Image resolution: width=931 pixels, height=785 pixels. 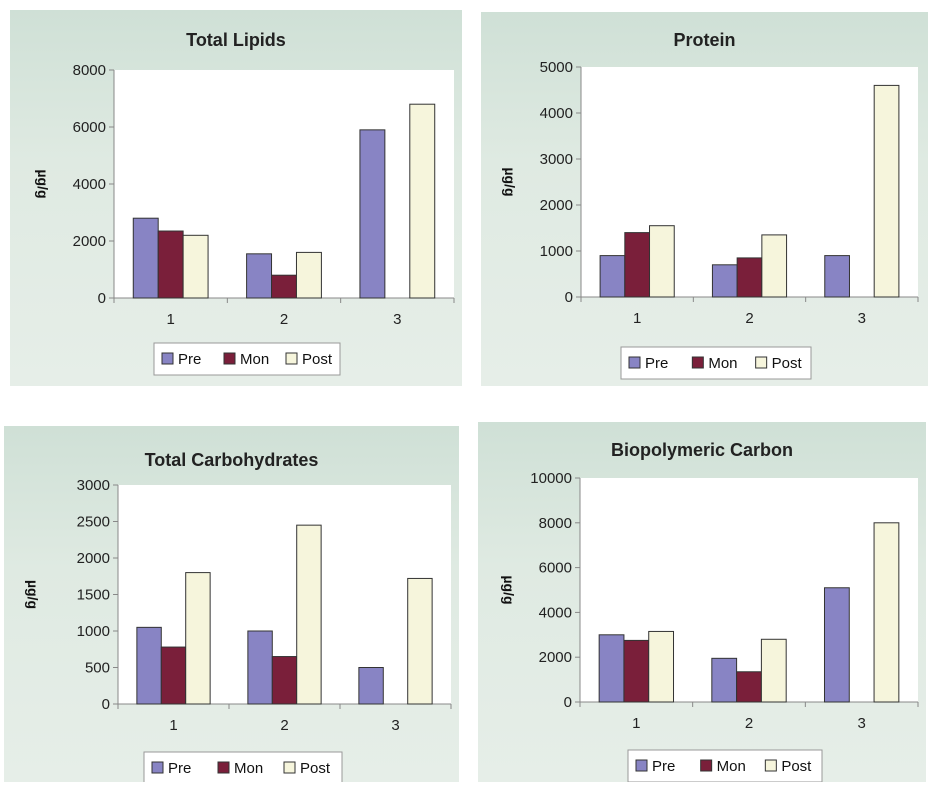 What do you see at coordinates (556, 67) in the screenshot?
I see `y-tick-label: 5000` at bounding box center [556, 67].